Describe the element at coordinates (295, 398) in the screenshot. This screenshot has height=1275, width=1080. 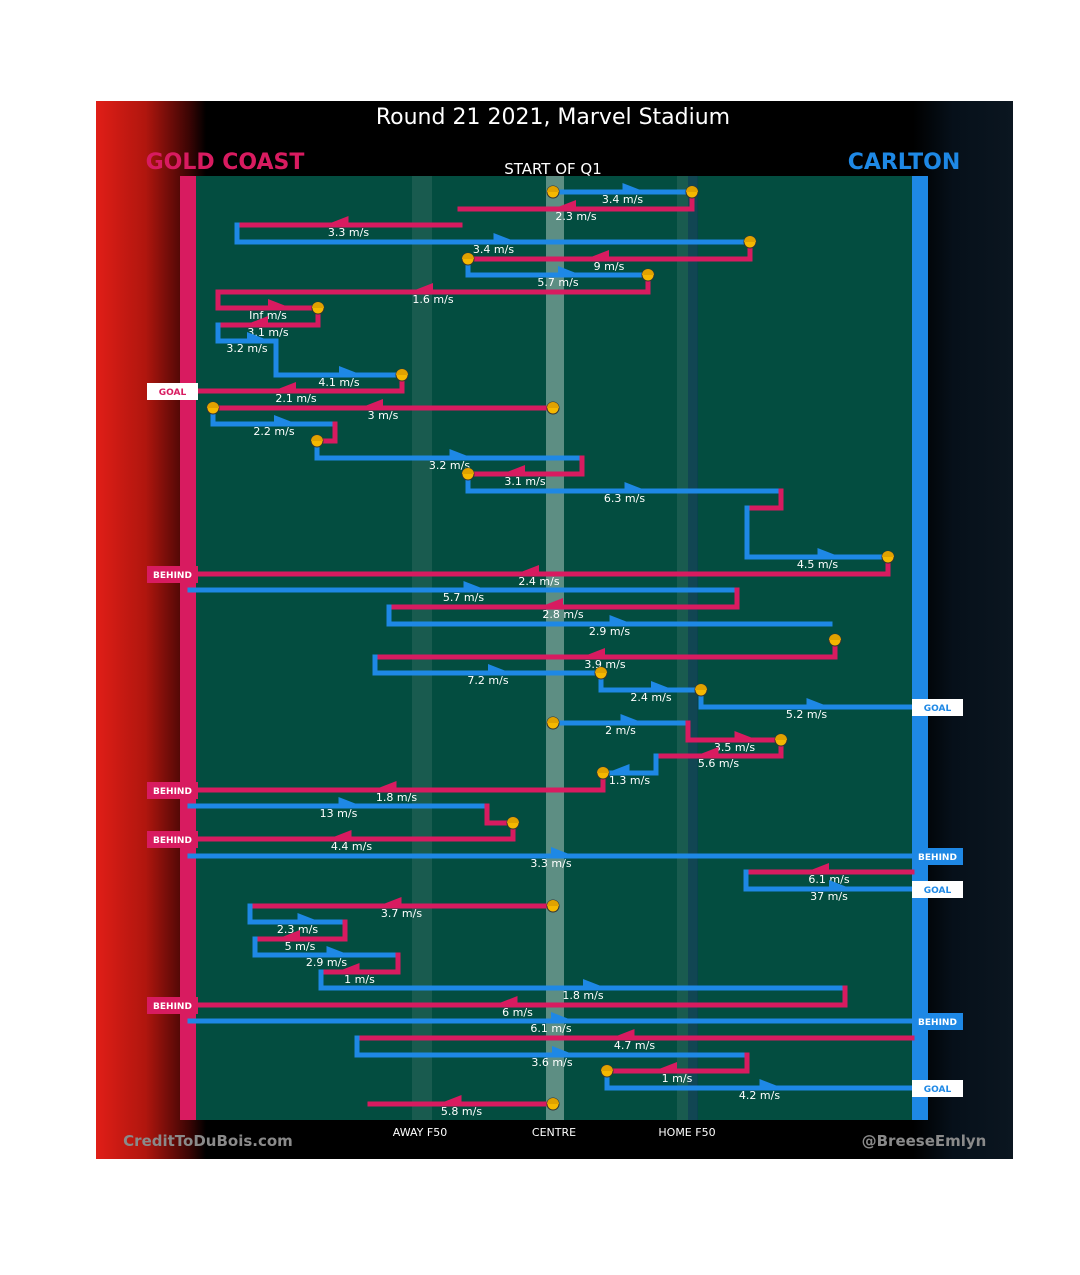
I see `speed-label: 2.1 m/s` at that location.